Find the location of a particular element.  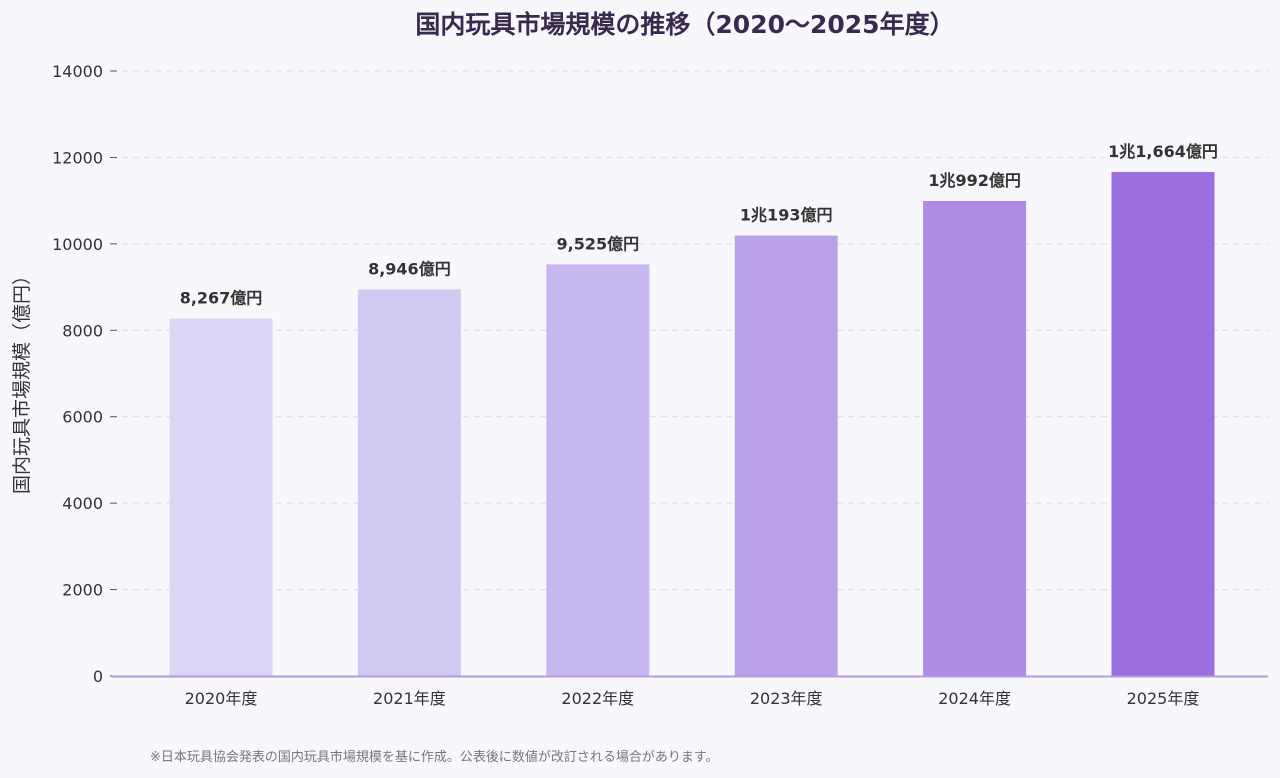

data-label: 8,946億円 is located at coordinates (409, 268).